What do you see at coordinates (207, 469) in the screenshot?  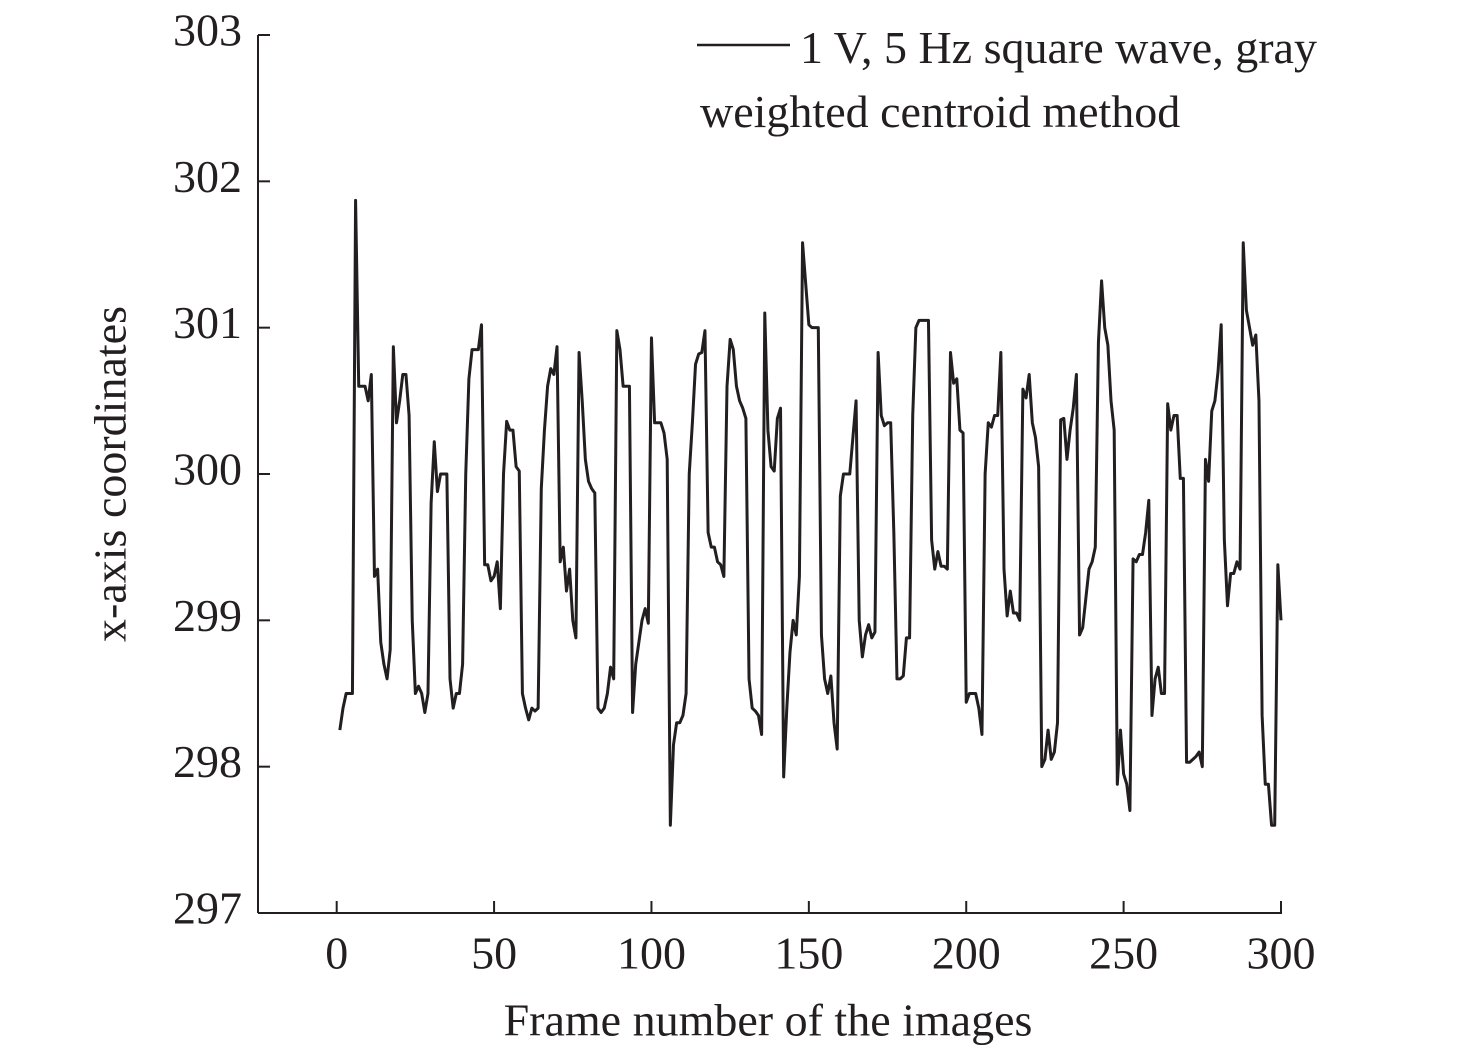 I see `y-tick-label: 300` at bounding box center [207, 469].